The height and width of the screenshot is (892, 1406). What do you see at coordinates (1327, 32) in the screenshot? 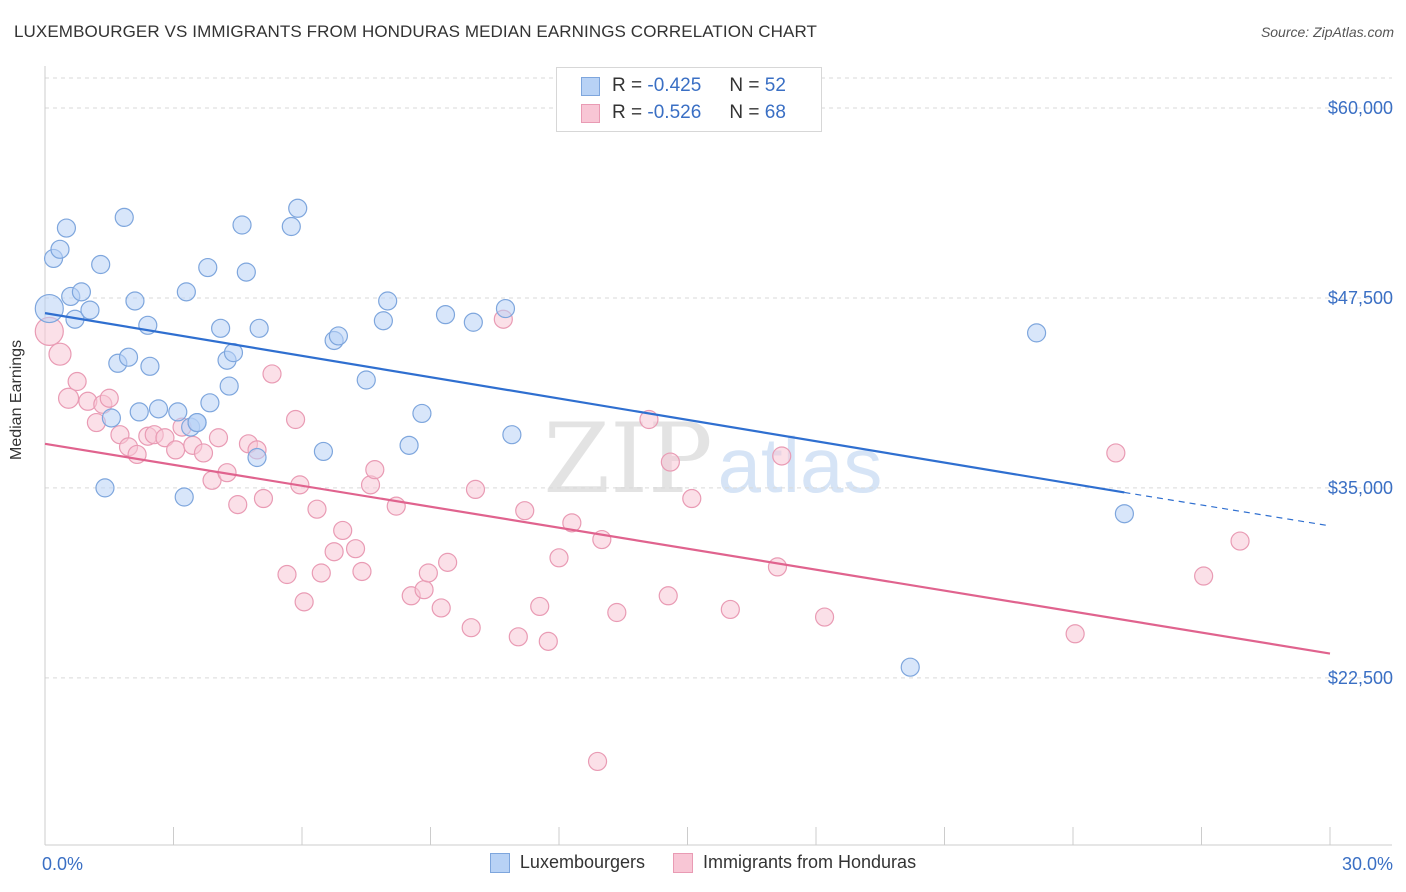
I see `source-credit: Source: ZipAtlas.com` at bounding box center [1327, 32].